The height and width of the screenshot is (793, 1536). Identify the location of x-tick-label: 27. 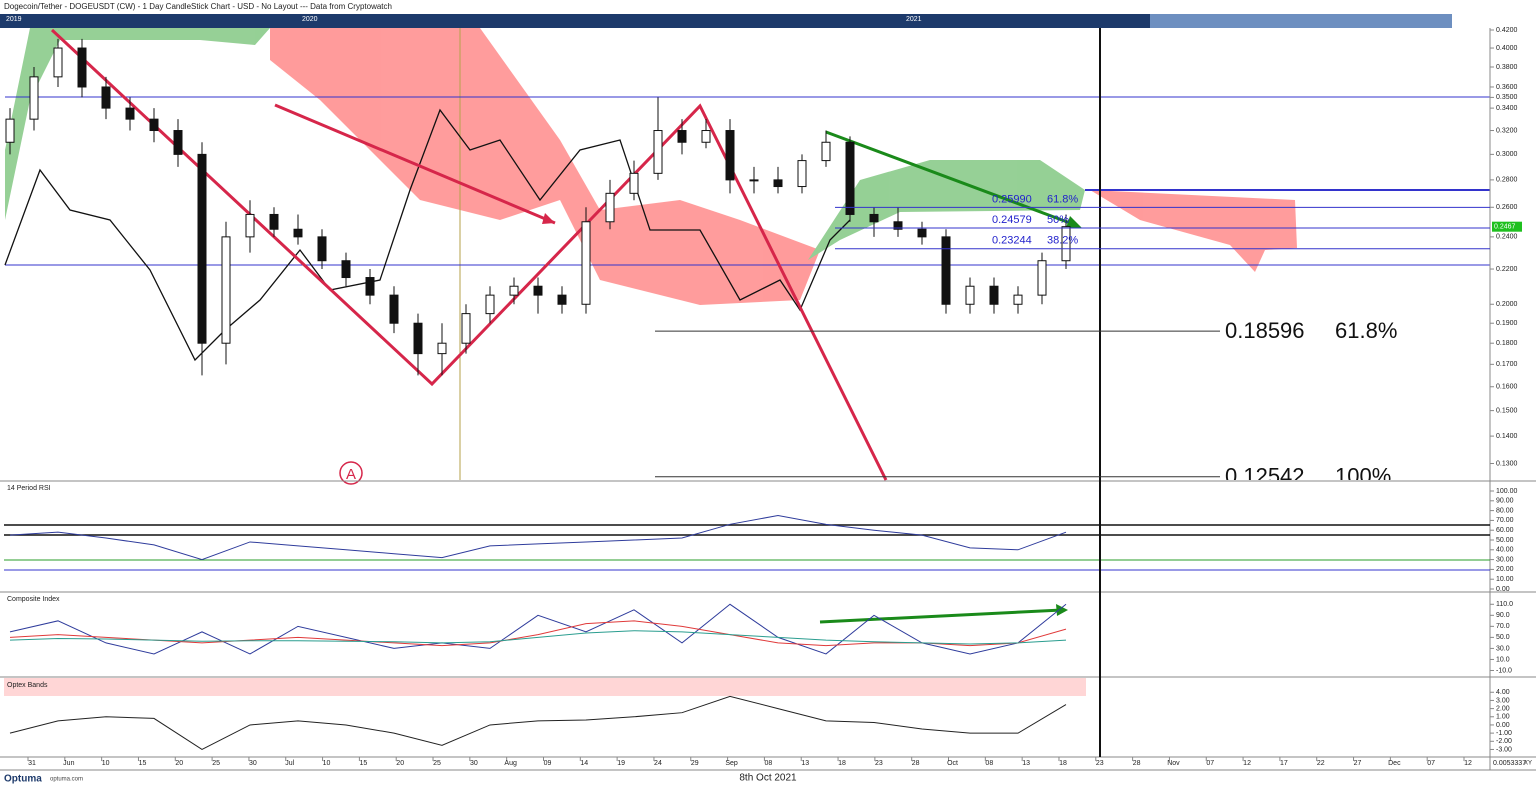
(1358, 763).